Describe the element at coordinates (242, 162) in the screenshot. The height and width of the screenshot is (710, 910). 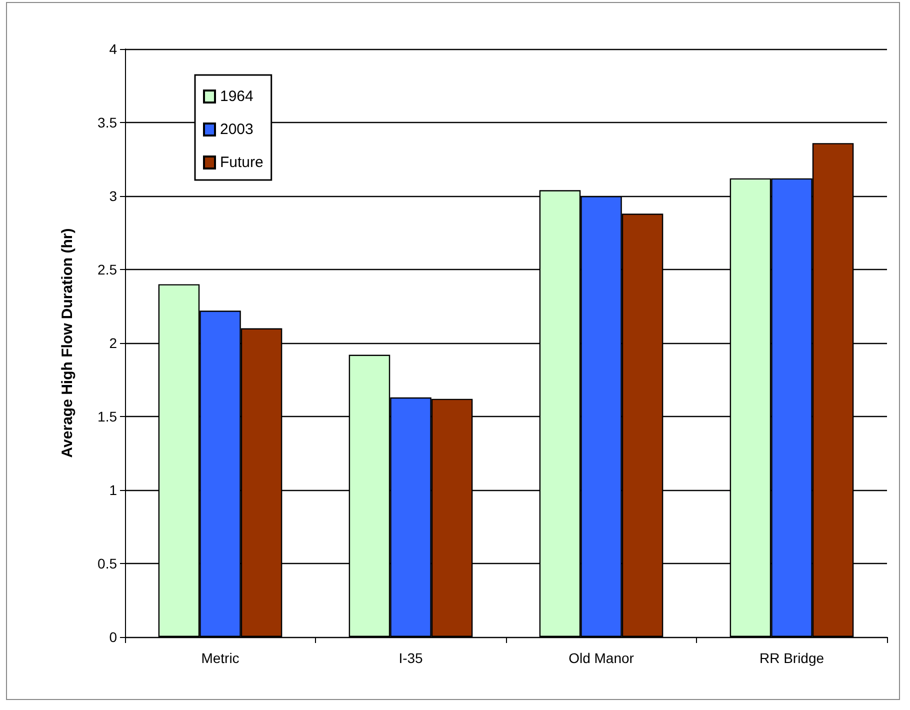
I see `legend-label: Future` at that location.